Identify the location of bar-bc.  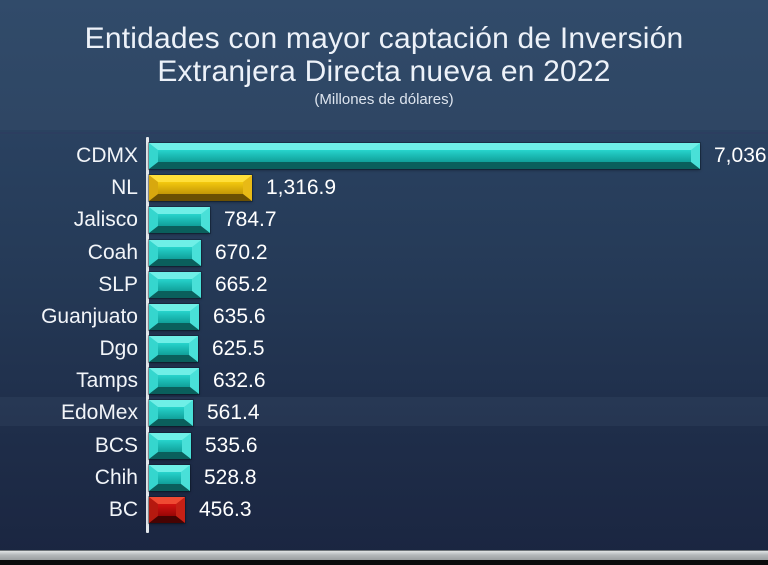
(167, 510).